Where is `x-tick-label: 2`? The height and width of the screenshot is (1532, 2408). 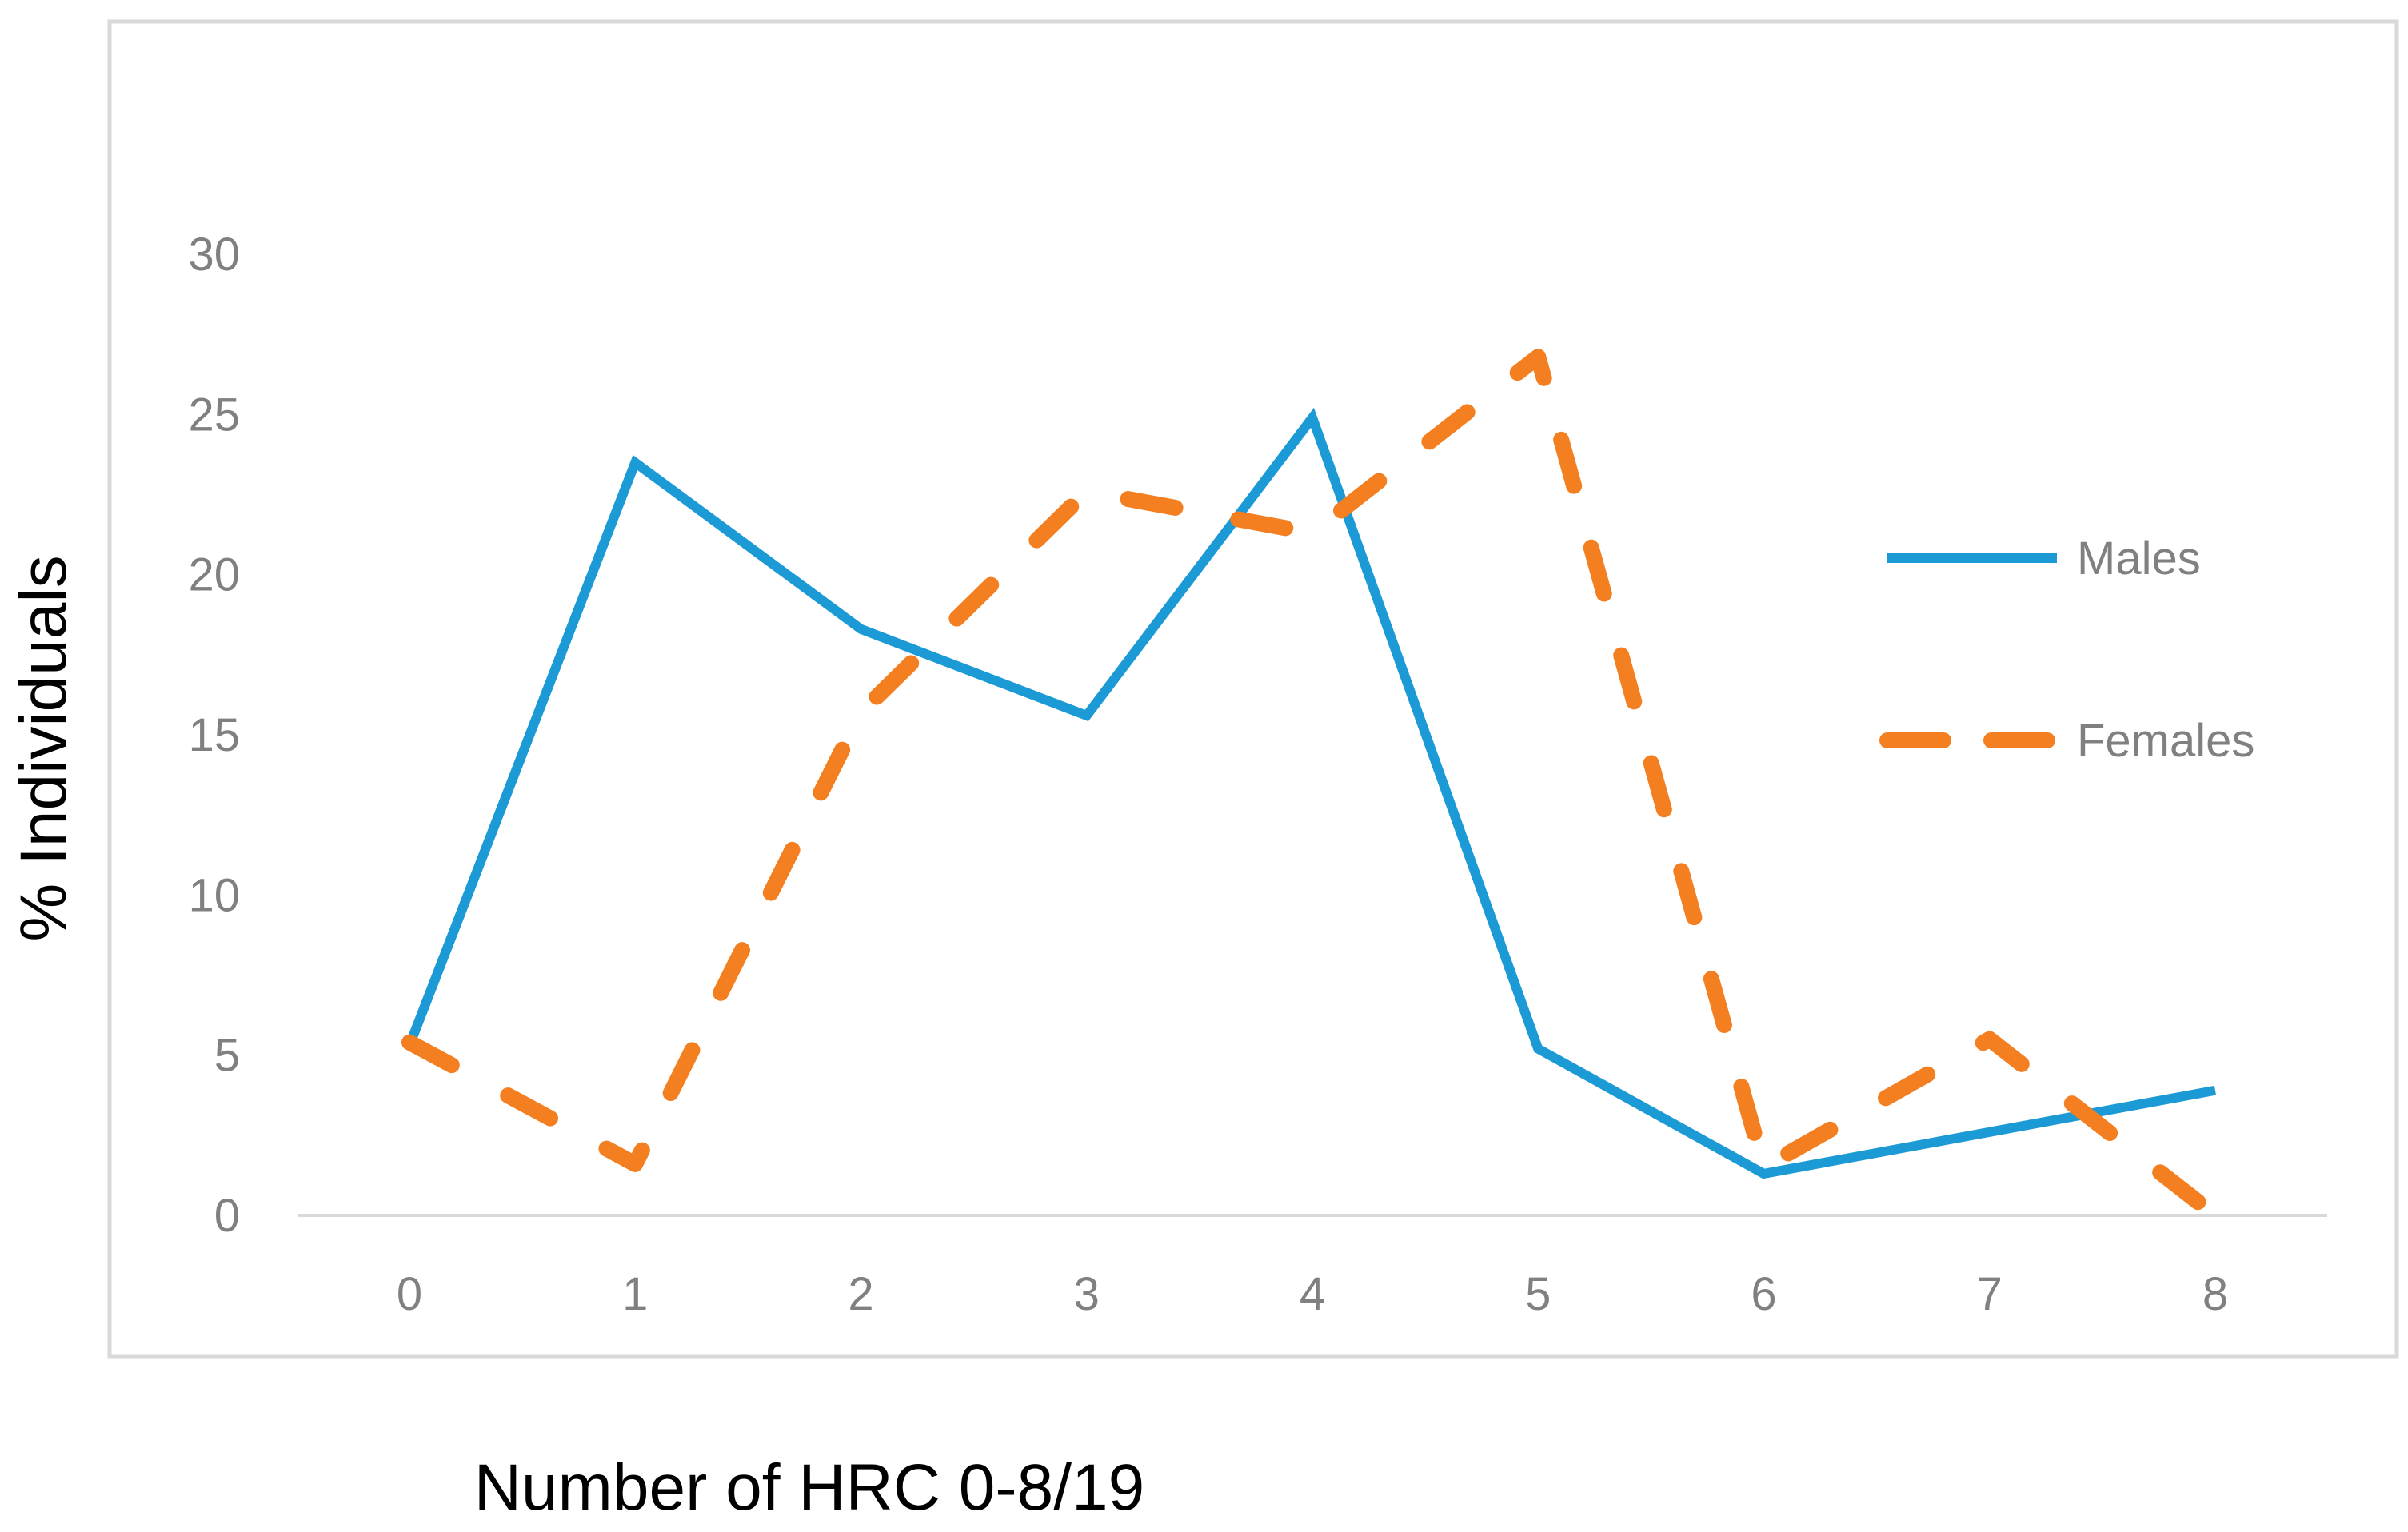
x-tick-label: 2 is located at coordinates (860, 1294).